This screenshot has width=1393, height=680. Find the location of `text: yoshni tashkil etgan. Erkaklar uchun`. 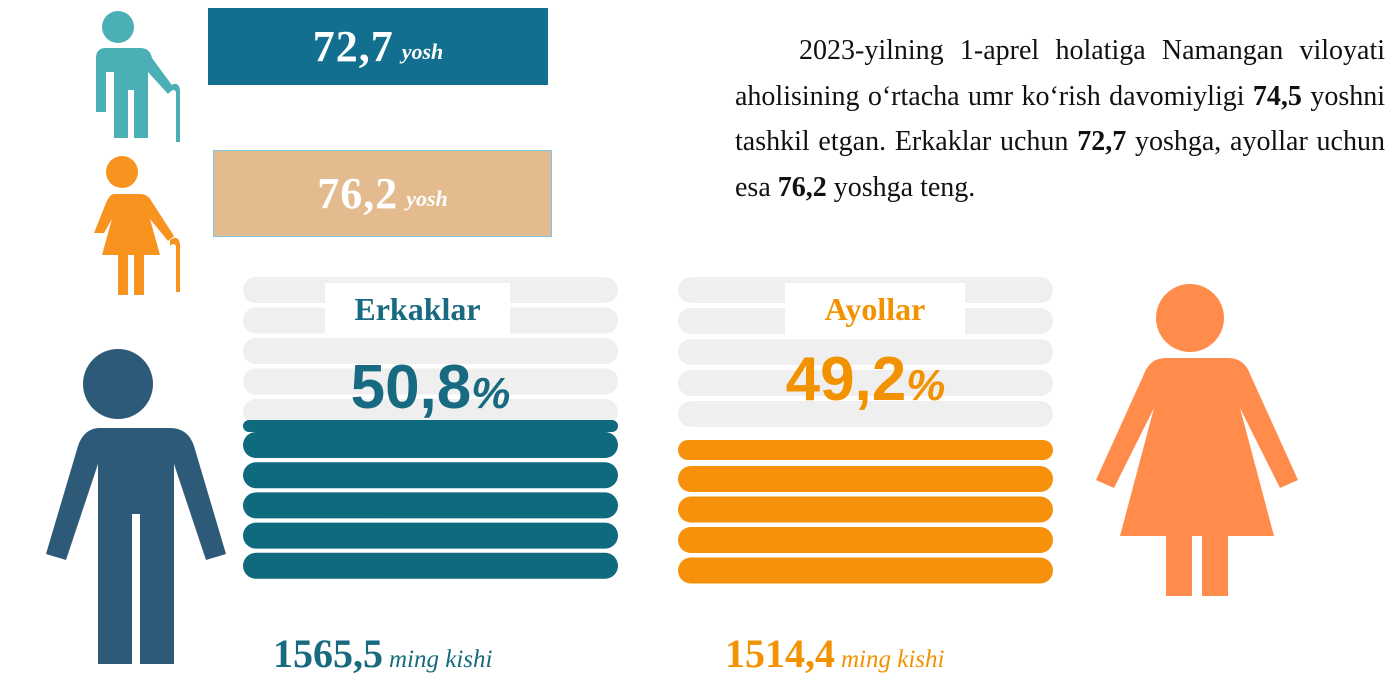

text: yoshni tashkil etgan. Erkaklar uchun is located at coordinates (1060, 119).